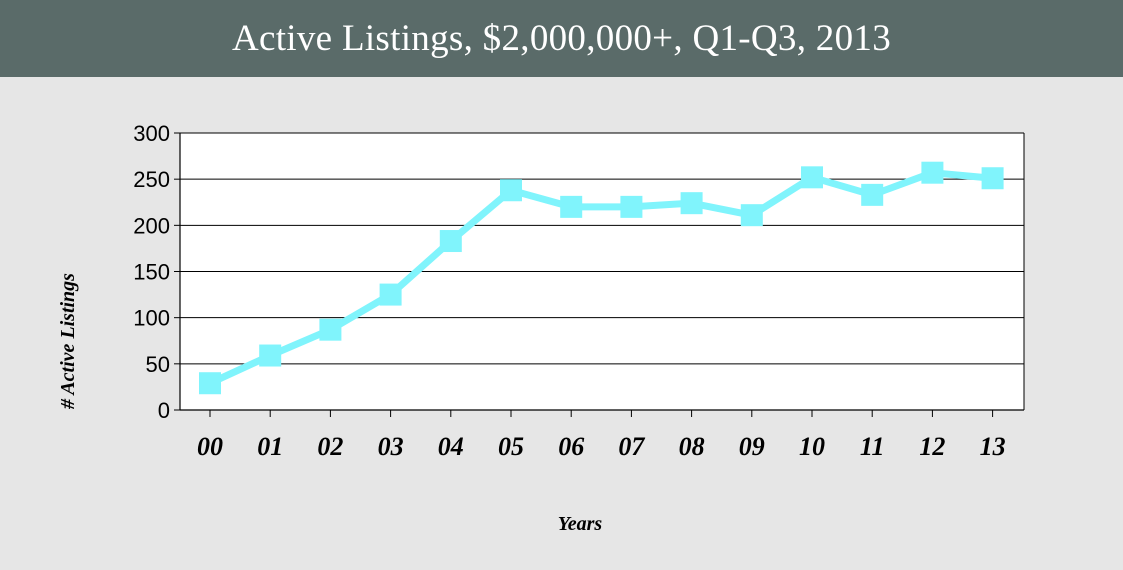  What do you see at coordinates (270, 446) in the screenshot?
I see `x-tick-label: 01` at bounding box center [270, 446].